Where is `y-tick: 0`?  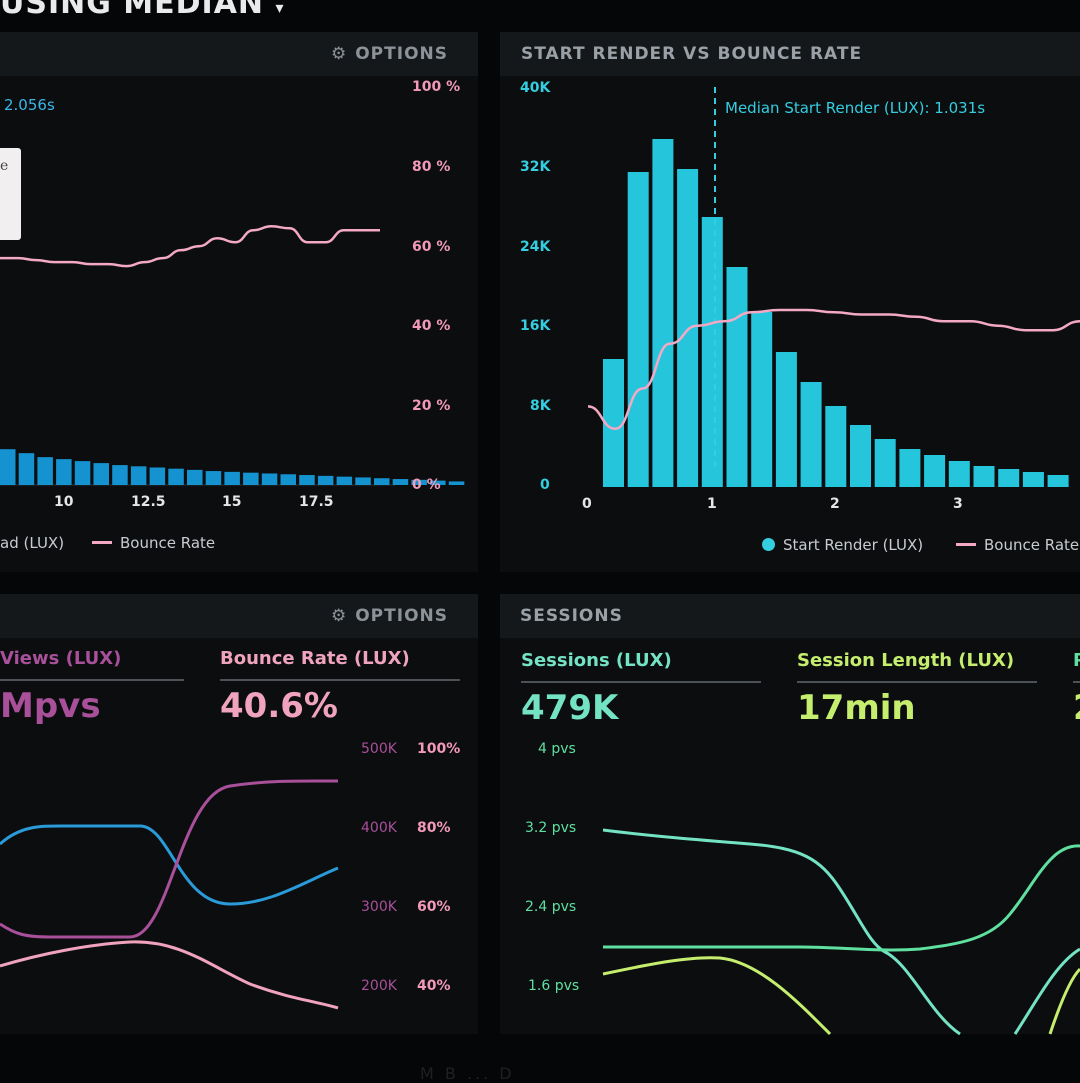
y-tick: 0 is located at coordinates (545, 485).